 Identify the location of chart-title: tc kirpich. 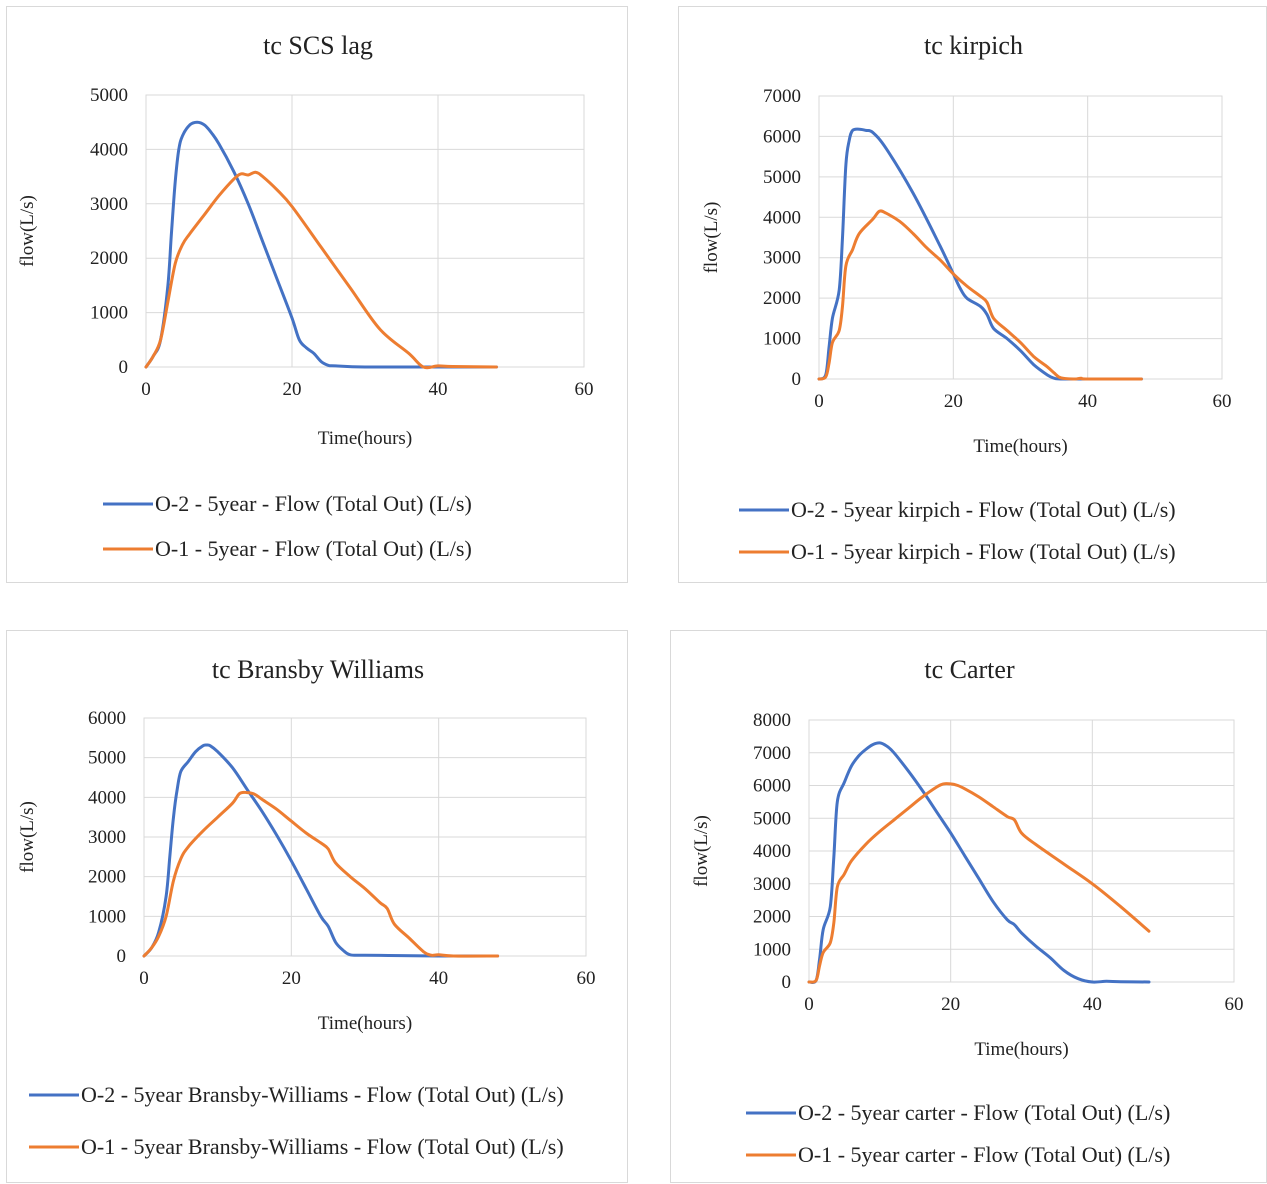
(973, 45).